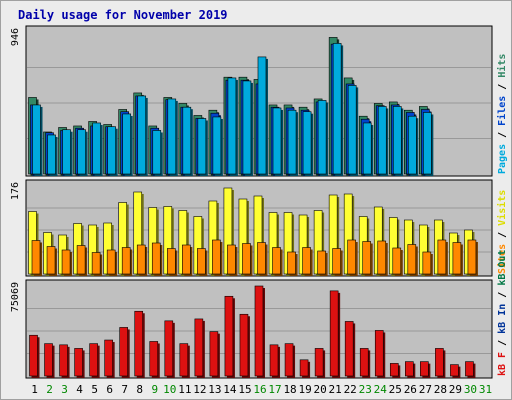 This screenshot has width=512, height=400. Describe the element at coordinates (184, 389) in the screenshot. I see `x-tick-label: 11` at that location.